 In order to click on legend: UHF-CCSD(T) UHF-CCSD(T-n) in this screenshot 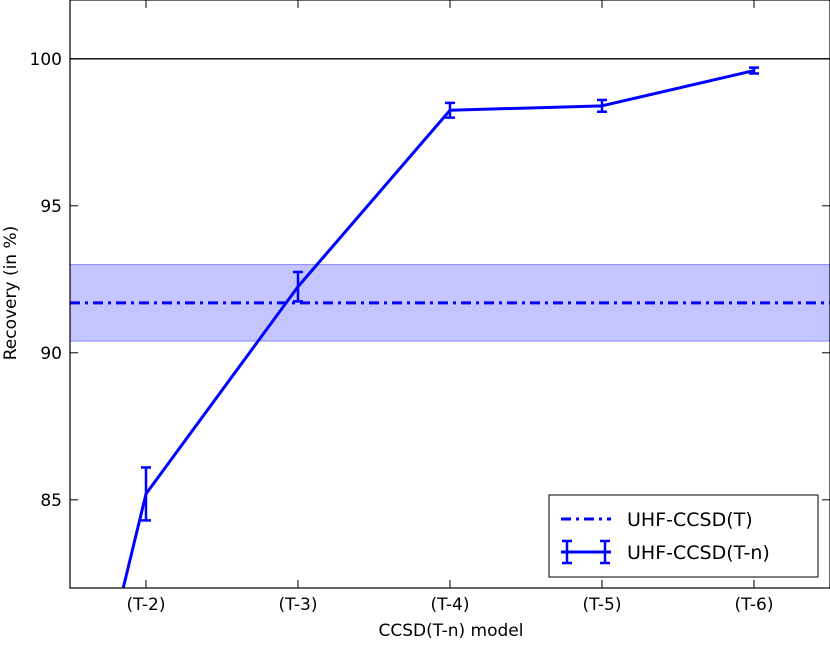, I will do `click(683, 536)`.